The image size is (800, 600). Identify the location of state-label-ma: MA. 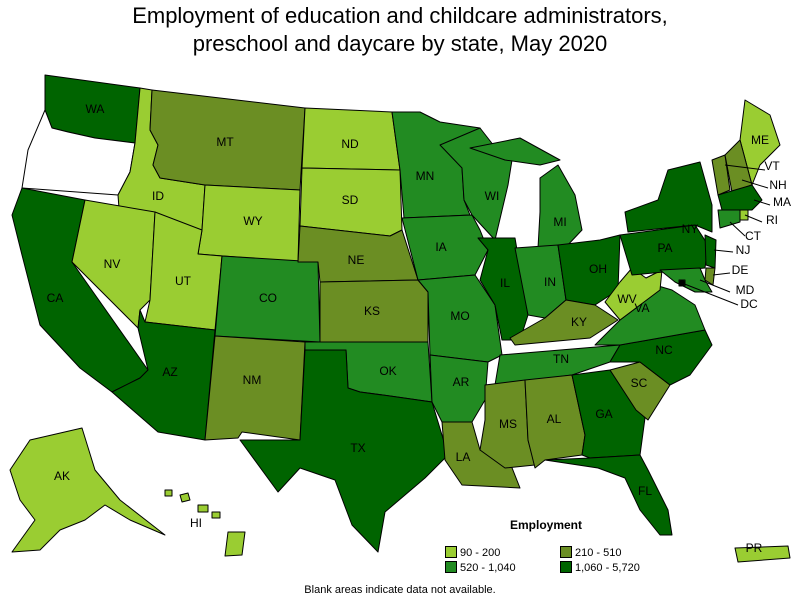
(782, 202).